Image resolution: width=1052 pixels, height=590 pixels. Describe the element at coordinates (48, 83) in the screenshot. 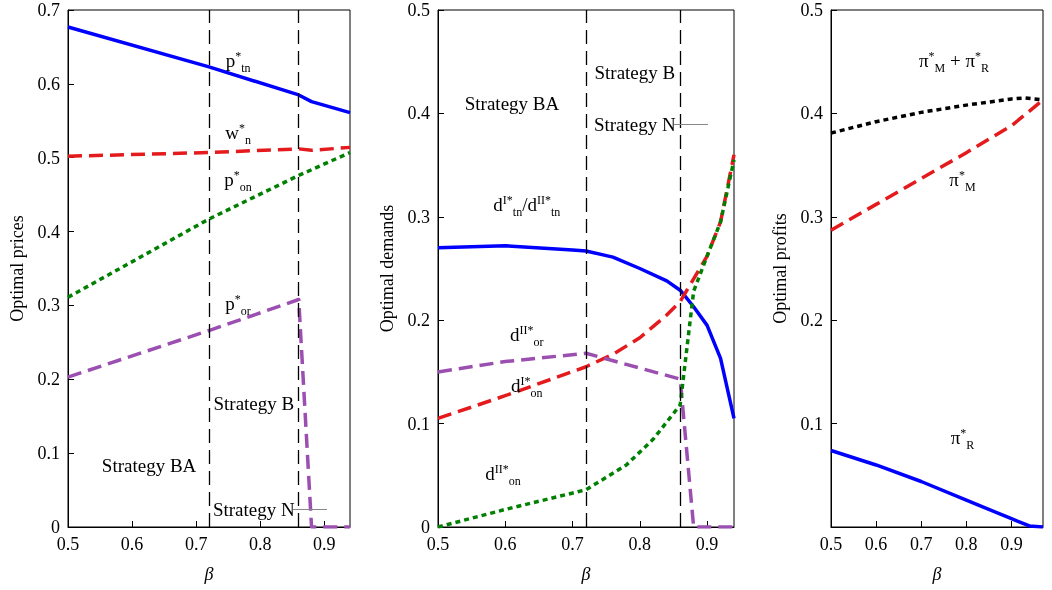

I see `y-tick-label: 0.6` at that location.